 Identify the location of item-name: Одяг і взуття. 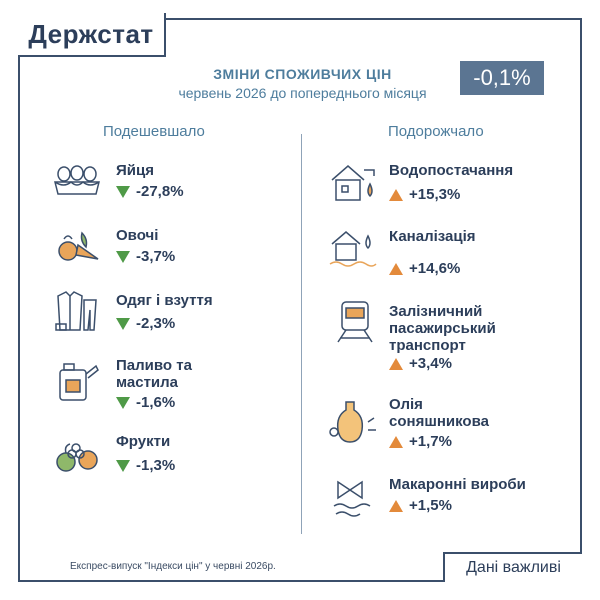
(164, 300).